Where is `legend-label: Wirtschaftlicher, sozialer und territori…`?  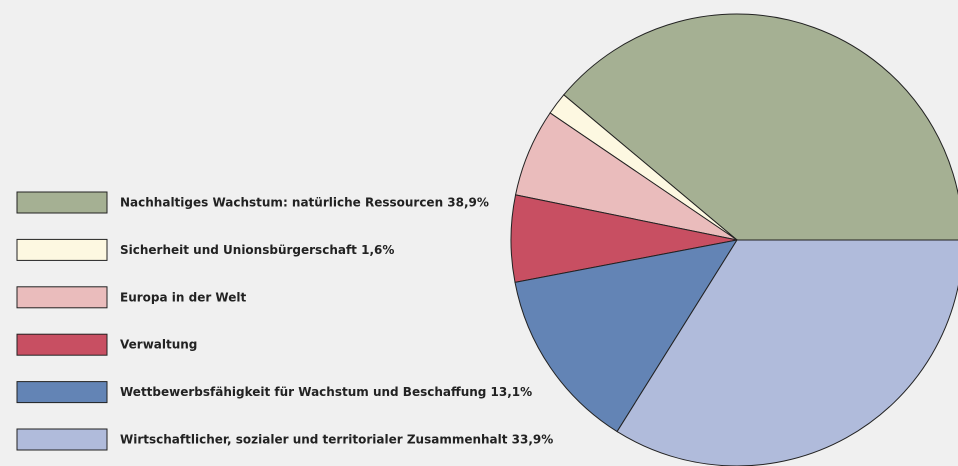
legend-label: Wirtschaftlicher, sozialer und territori… is located at coordinates (336, 440).